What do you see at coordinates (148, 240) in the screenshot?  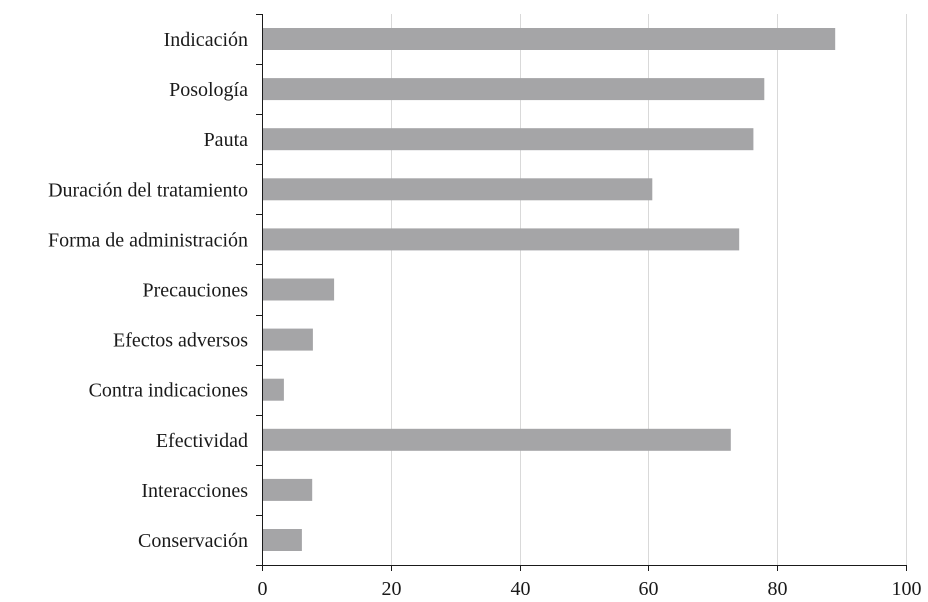 I see `category-label-4: Forma de administración` at bounding box center [148, 240].